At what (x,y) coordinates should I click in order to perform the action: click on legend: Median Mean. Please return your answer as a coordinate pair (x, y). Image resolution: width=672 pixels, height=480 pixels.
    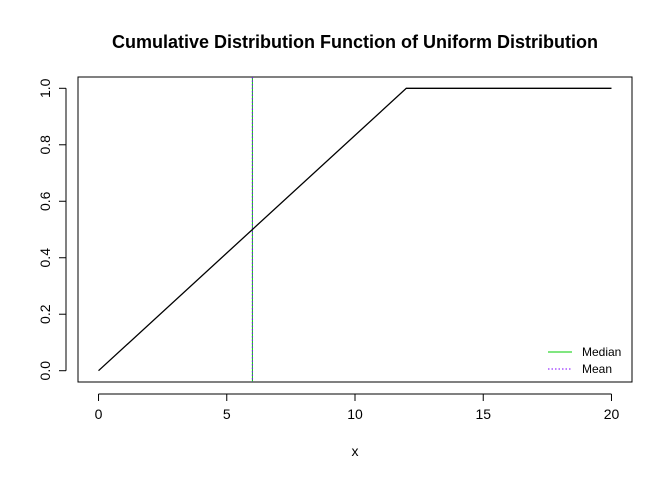
    Looking at the image, I should click on (584, 360).